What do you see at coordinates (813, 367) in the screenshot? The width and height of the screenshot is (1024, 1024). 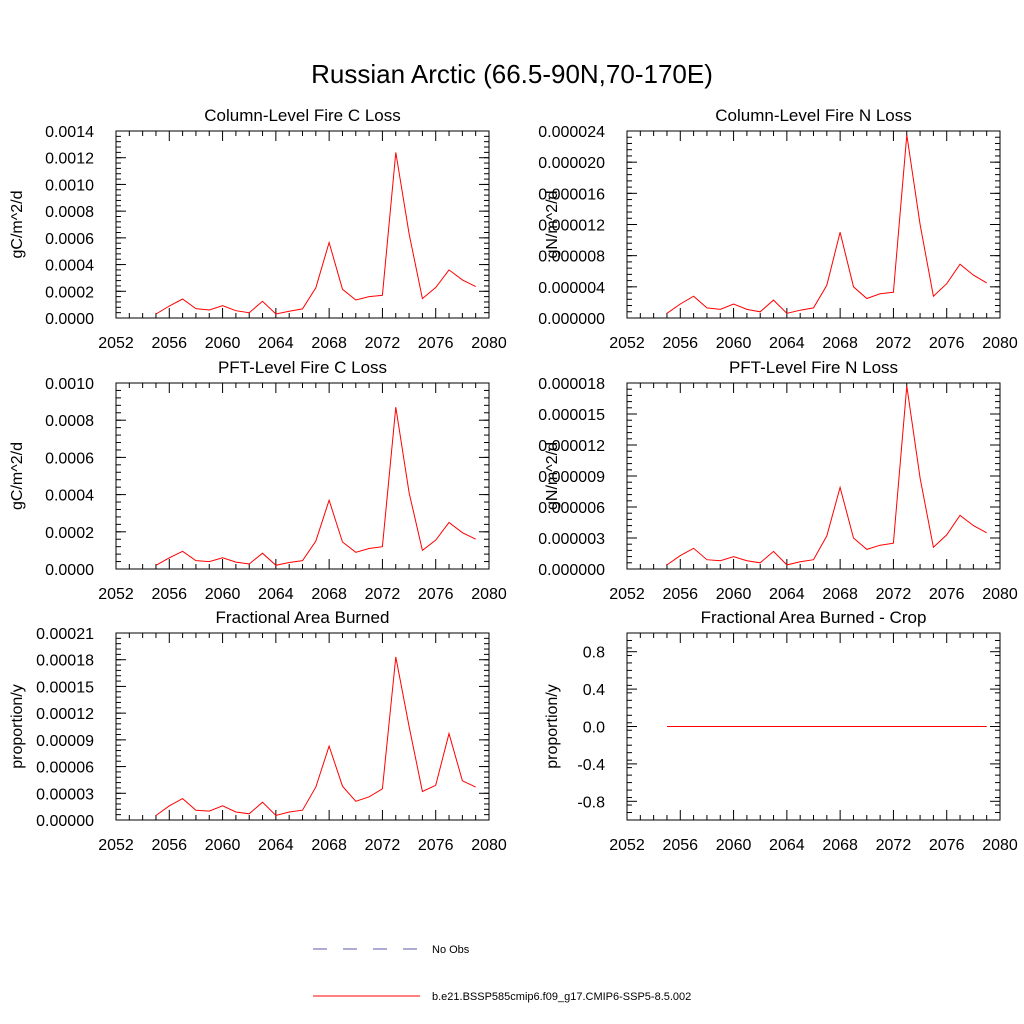 I see `panel-title: PFT-Level Fire N Loss` at bounding box center [813, 367].